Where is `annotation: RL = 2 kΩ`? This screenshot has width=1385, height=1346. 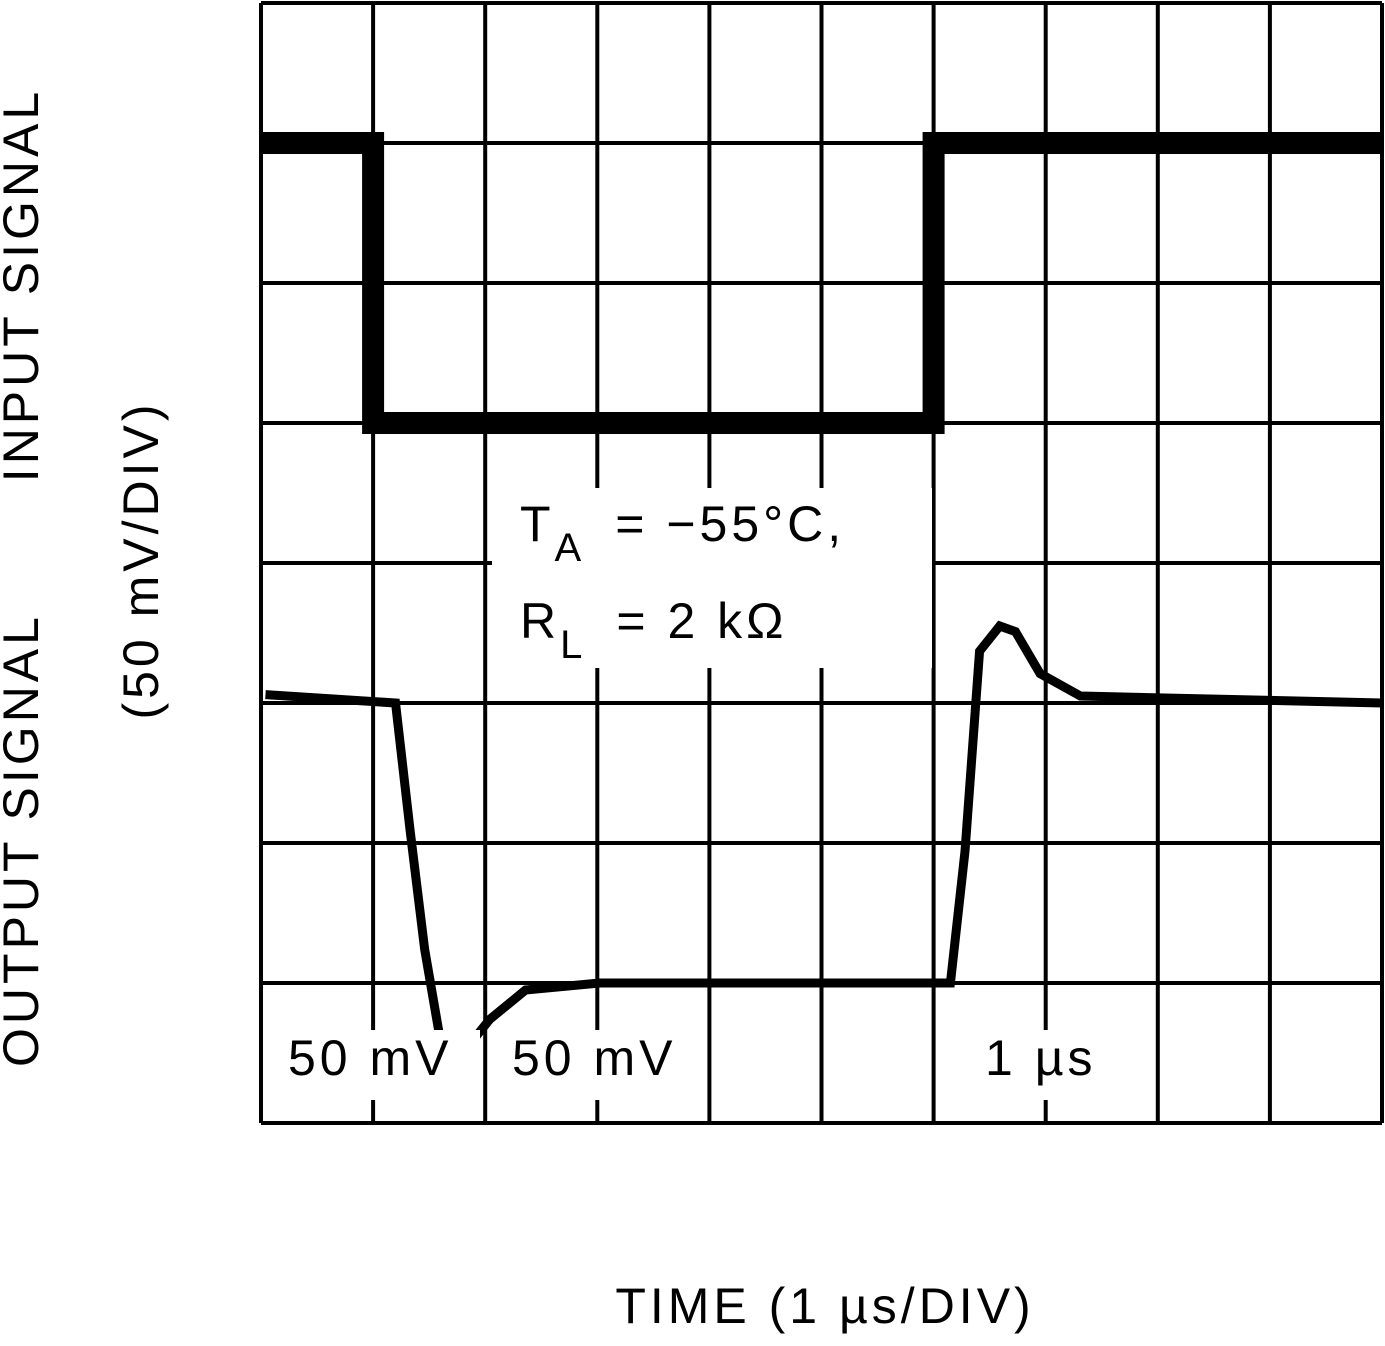 annotation: RL = 2 kΩ is located at coordinates (654, 629).